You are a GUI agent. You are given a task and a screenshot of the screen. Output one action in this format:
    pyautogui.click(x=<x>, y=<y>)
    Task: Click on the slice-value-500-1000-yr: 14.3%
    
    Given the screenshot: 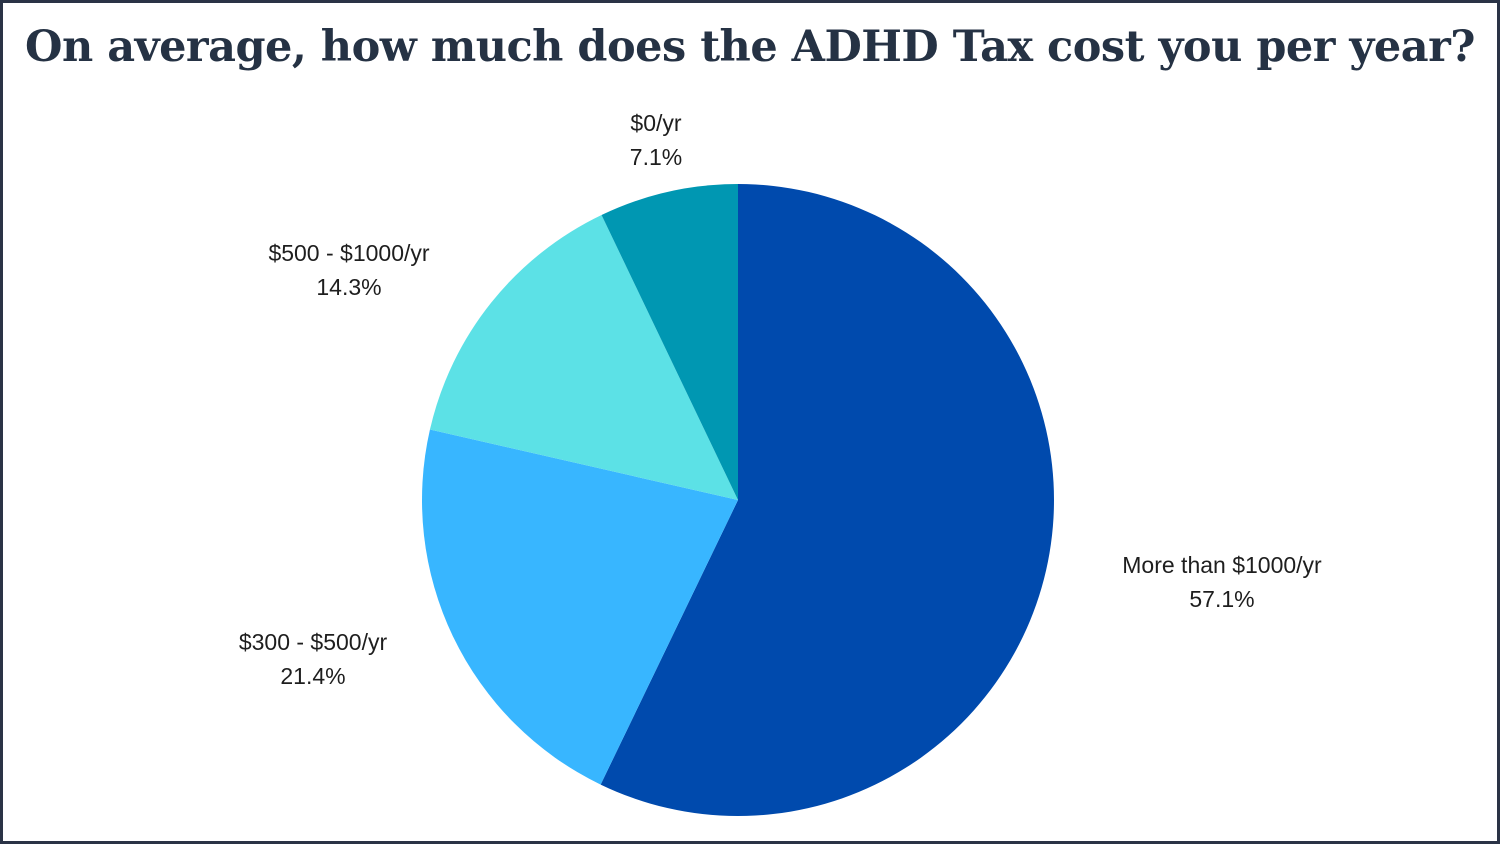 What is the action you would take?
    pyautogui.click(x=348, y=287)
    